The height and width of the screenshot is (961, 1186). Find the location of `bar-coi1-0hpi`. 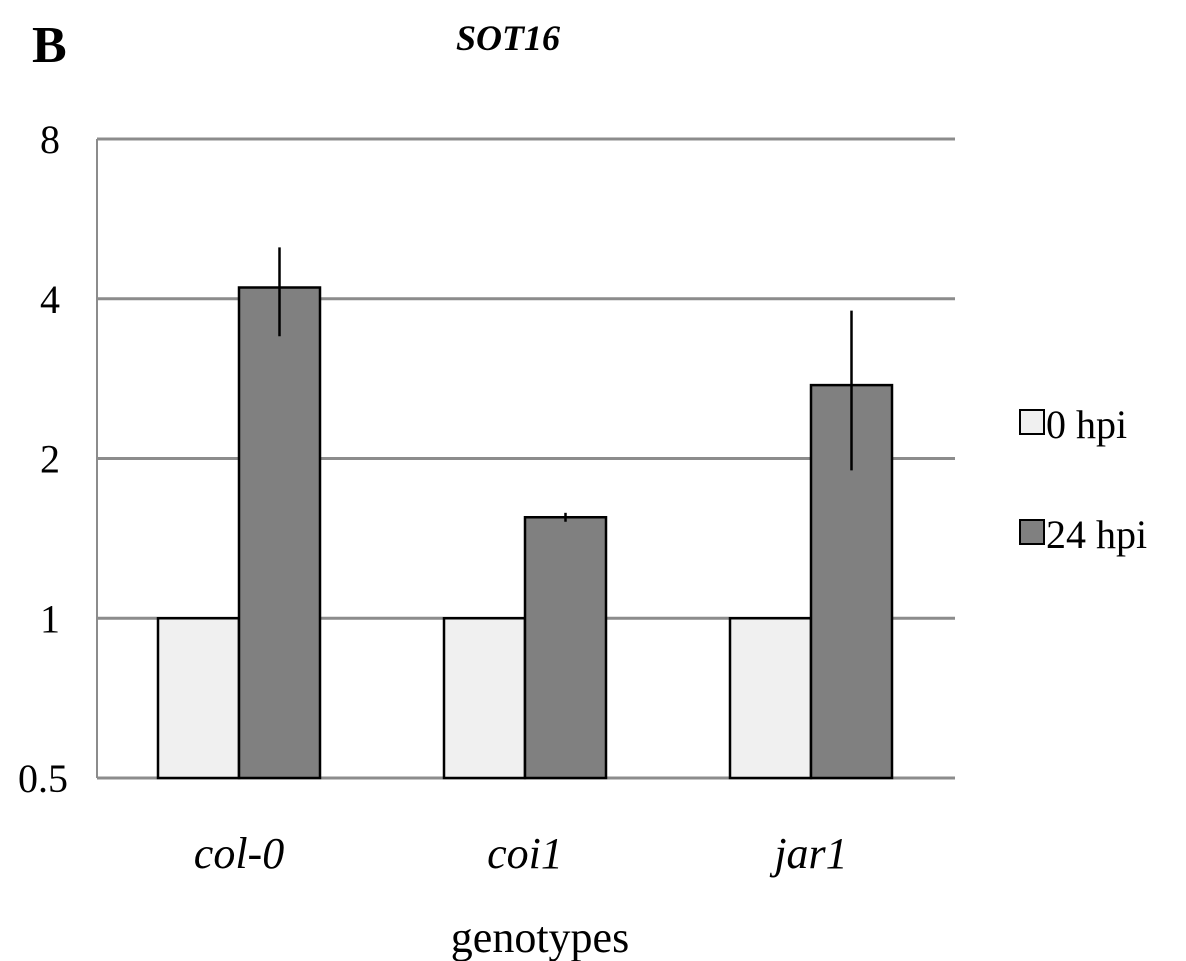

bar-coi1-0hpi is located at coordinates (484, 698).